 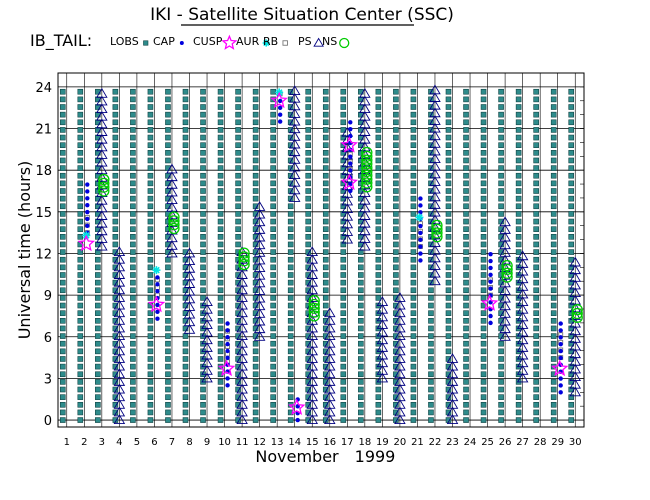 I want to click on x-tick-label-27: 27, so click(x=522, y=442).